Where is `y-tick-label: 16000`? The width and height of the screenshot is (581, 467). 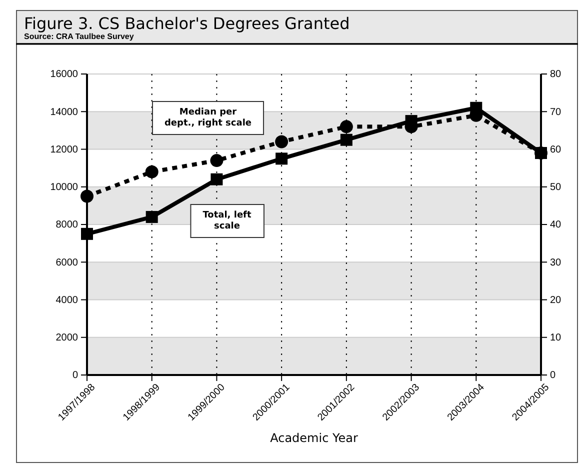
y-tick-label: 16000 is located at coordinates (64, 74).